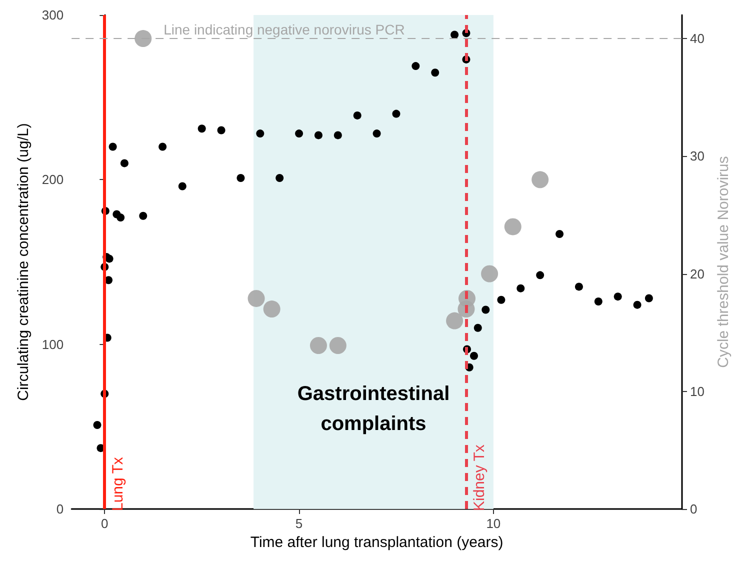 The height and width of the screenshot is (564, 747). What do you see at coordinates (299, 523) in the screenshot?
I see `x-tick-label: 5` at bounding box center [299, 523].